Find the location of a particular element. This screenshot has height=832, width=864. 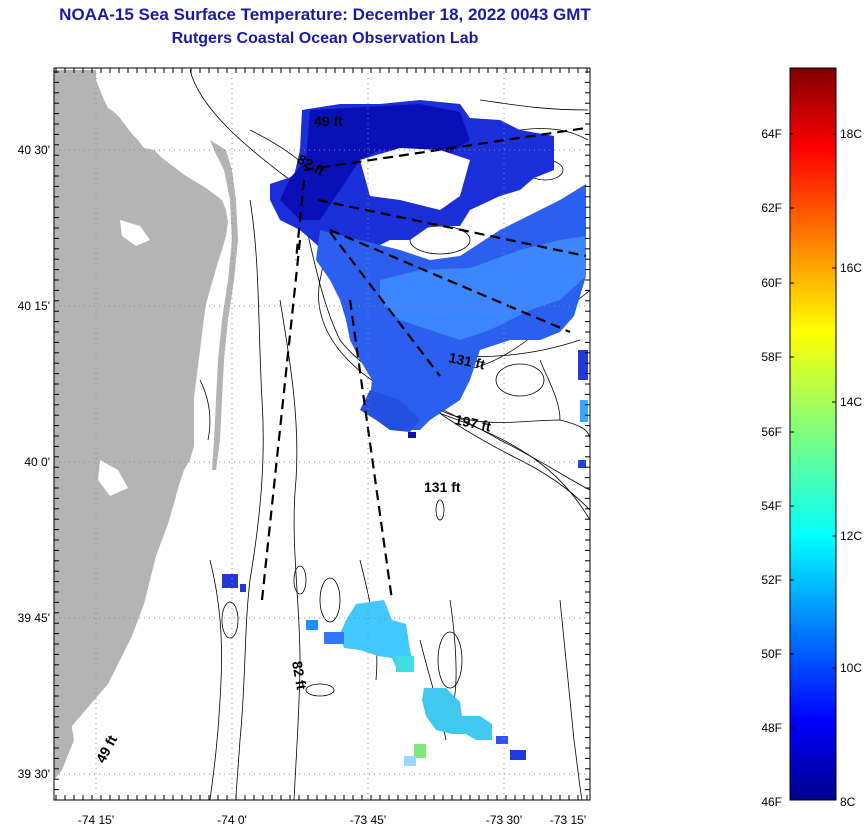

colorbar-f-label: 54F is located at coordinates (771, 506).